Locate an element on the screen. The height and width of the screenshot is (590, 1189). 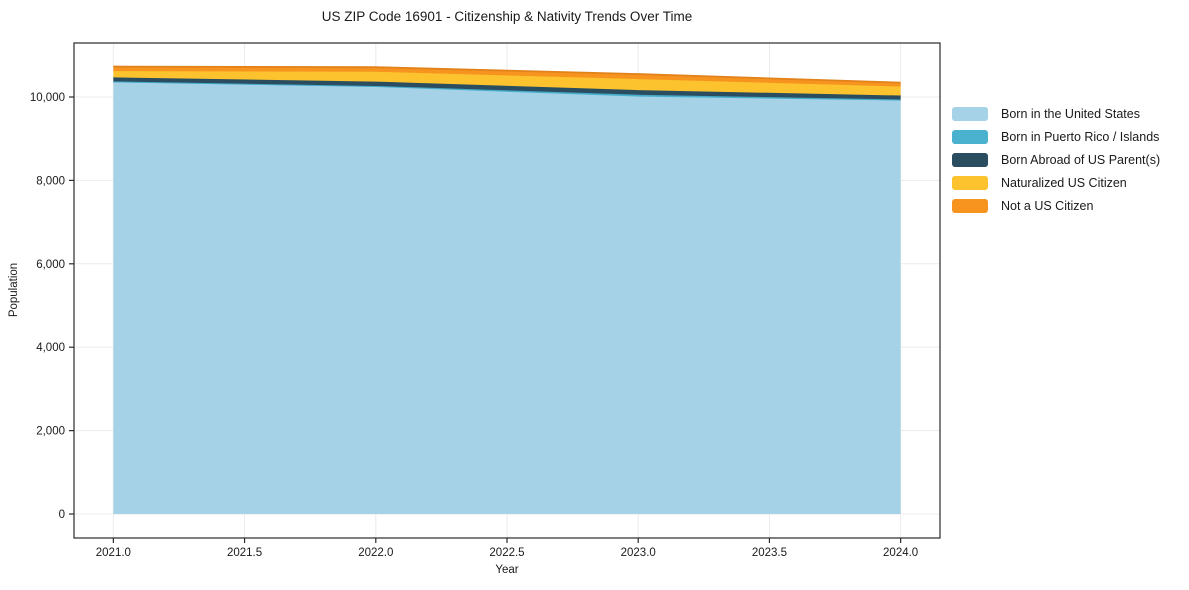
legend-item: Born in the United States is located at coordinates (1056, 113).